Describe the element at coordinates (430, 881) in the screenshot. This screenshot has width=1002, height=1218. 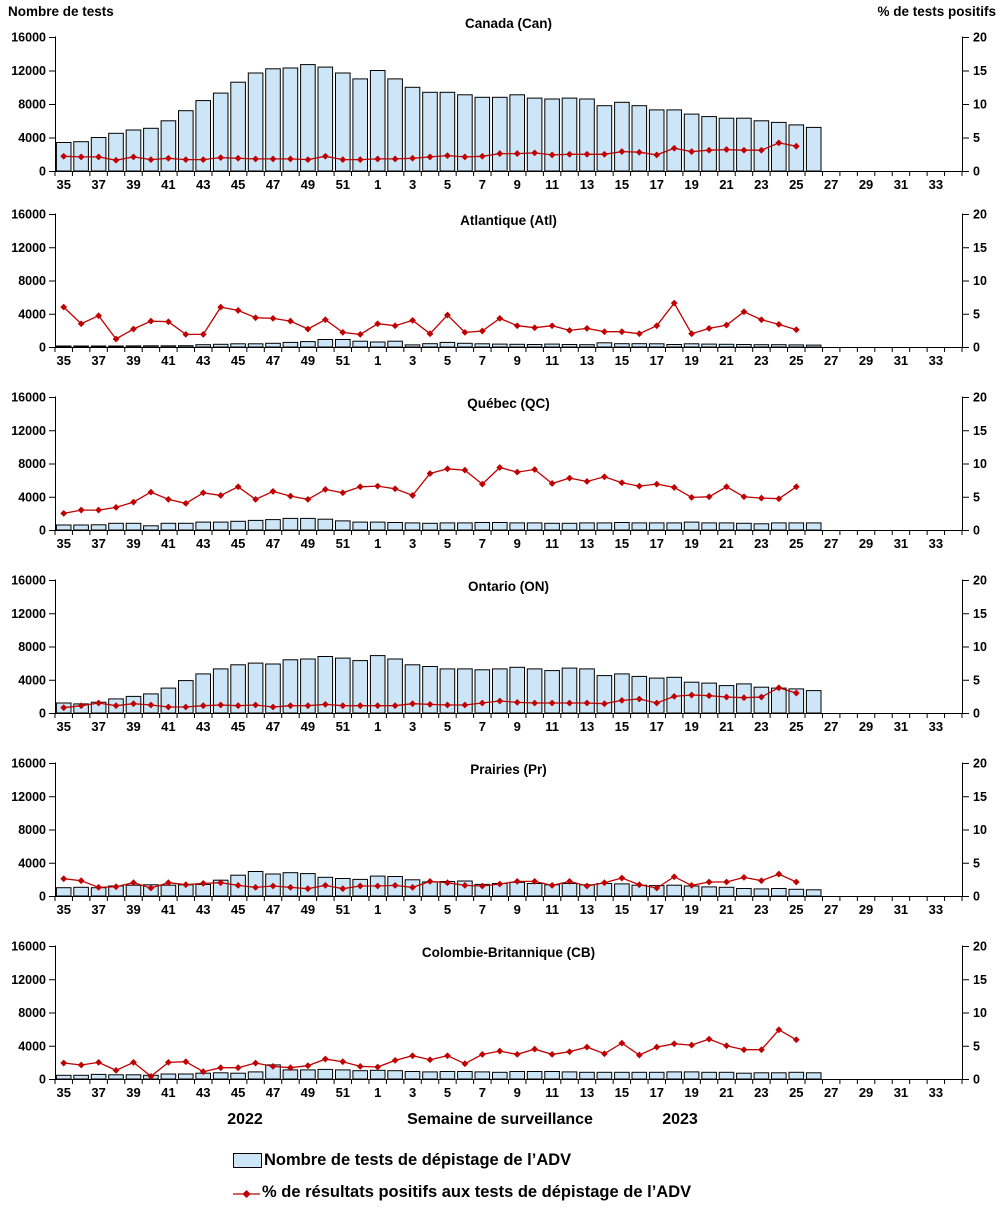
I see `positivity-line-series` at that location.